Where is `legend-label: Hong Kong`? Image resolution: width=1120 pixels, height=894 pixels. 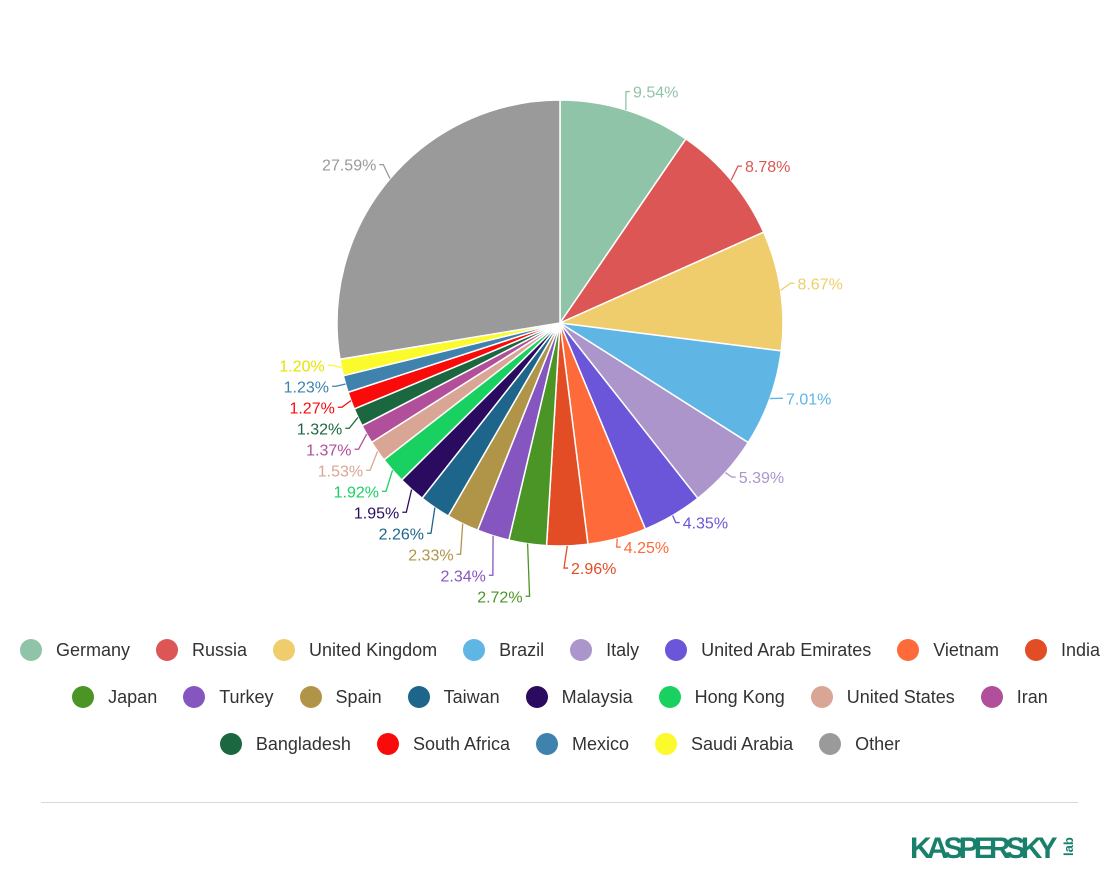
legend-label: Hong Kong is located at coordinates (739, 696).